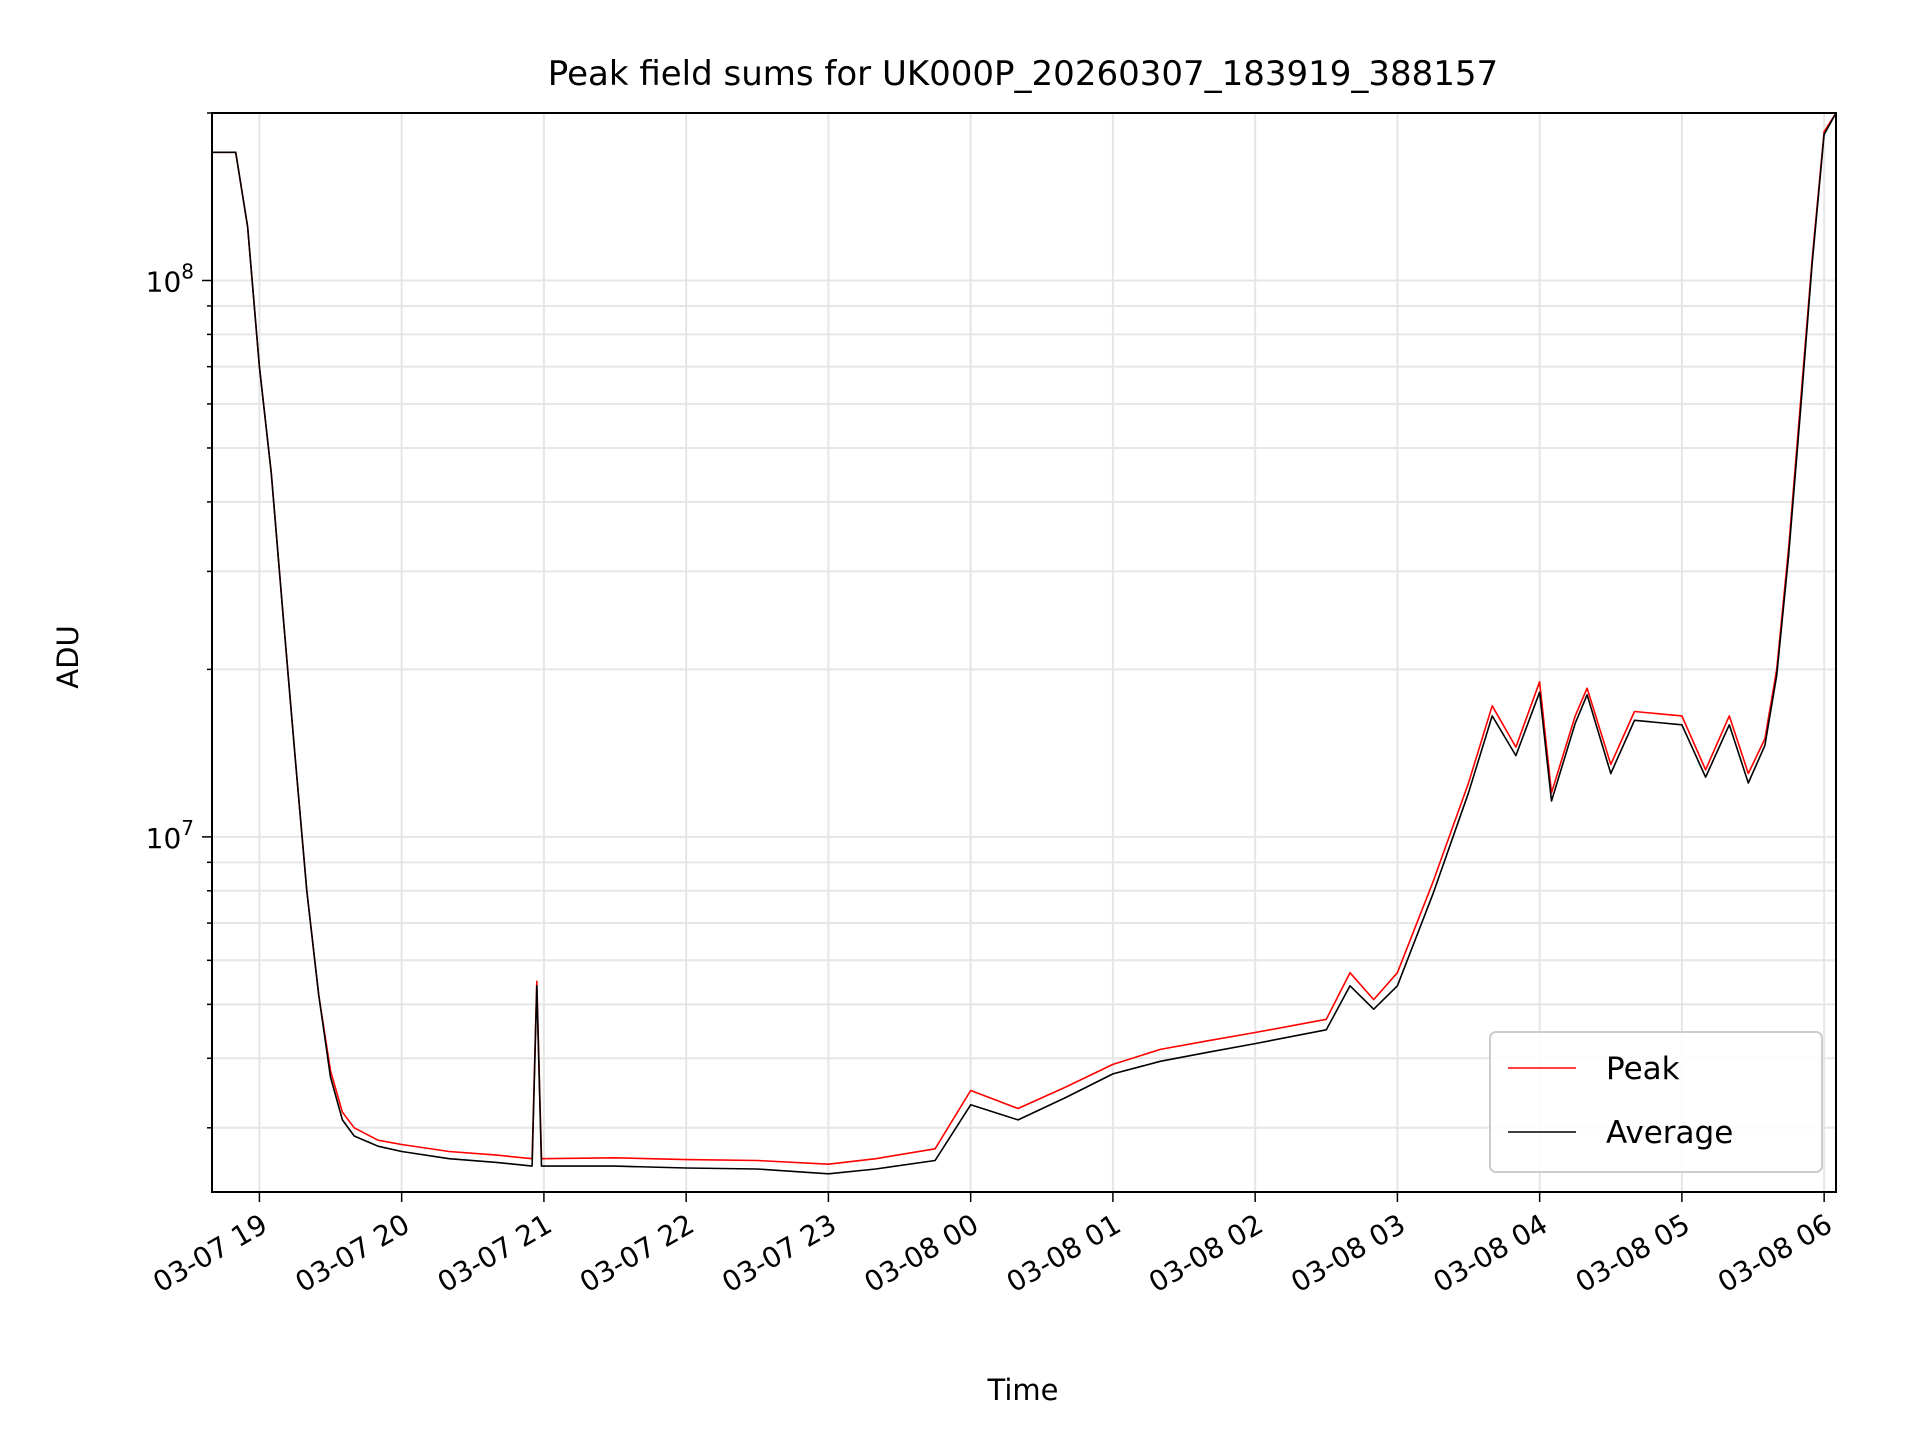  Describe the element at coordinates (210, 1253) in the screenshot. I see `x-tick-label: 03-07 19` at that location.